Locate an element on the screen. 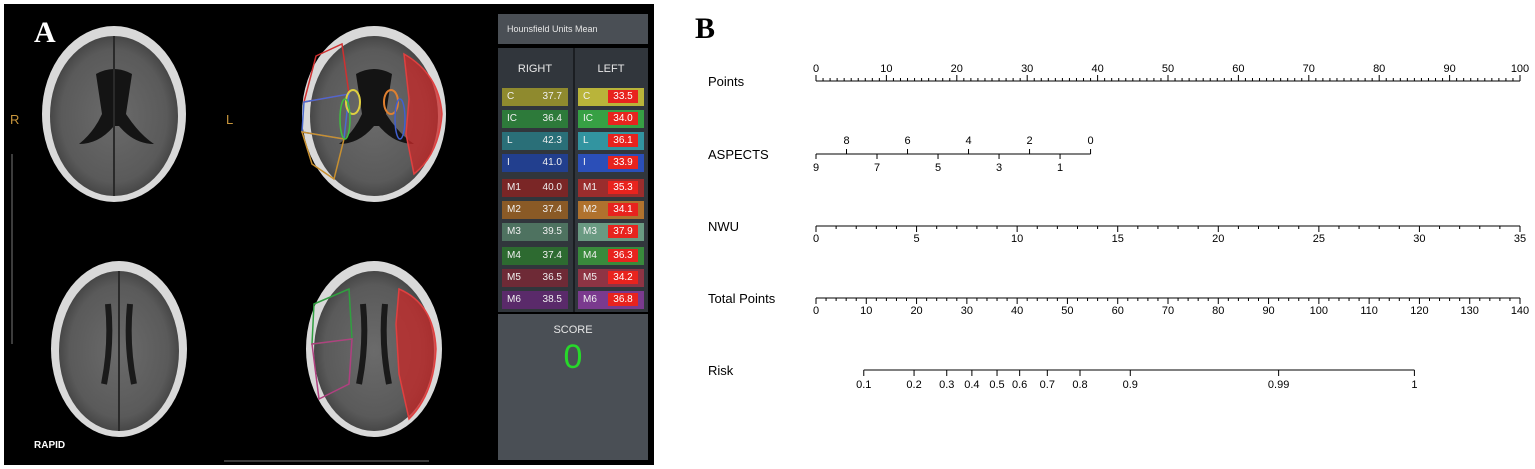  hu-value: 42.3 is located at coordinates (552, 140).